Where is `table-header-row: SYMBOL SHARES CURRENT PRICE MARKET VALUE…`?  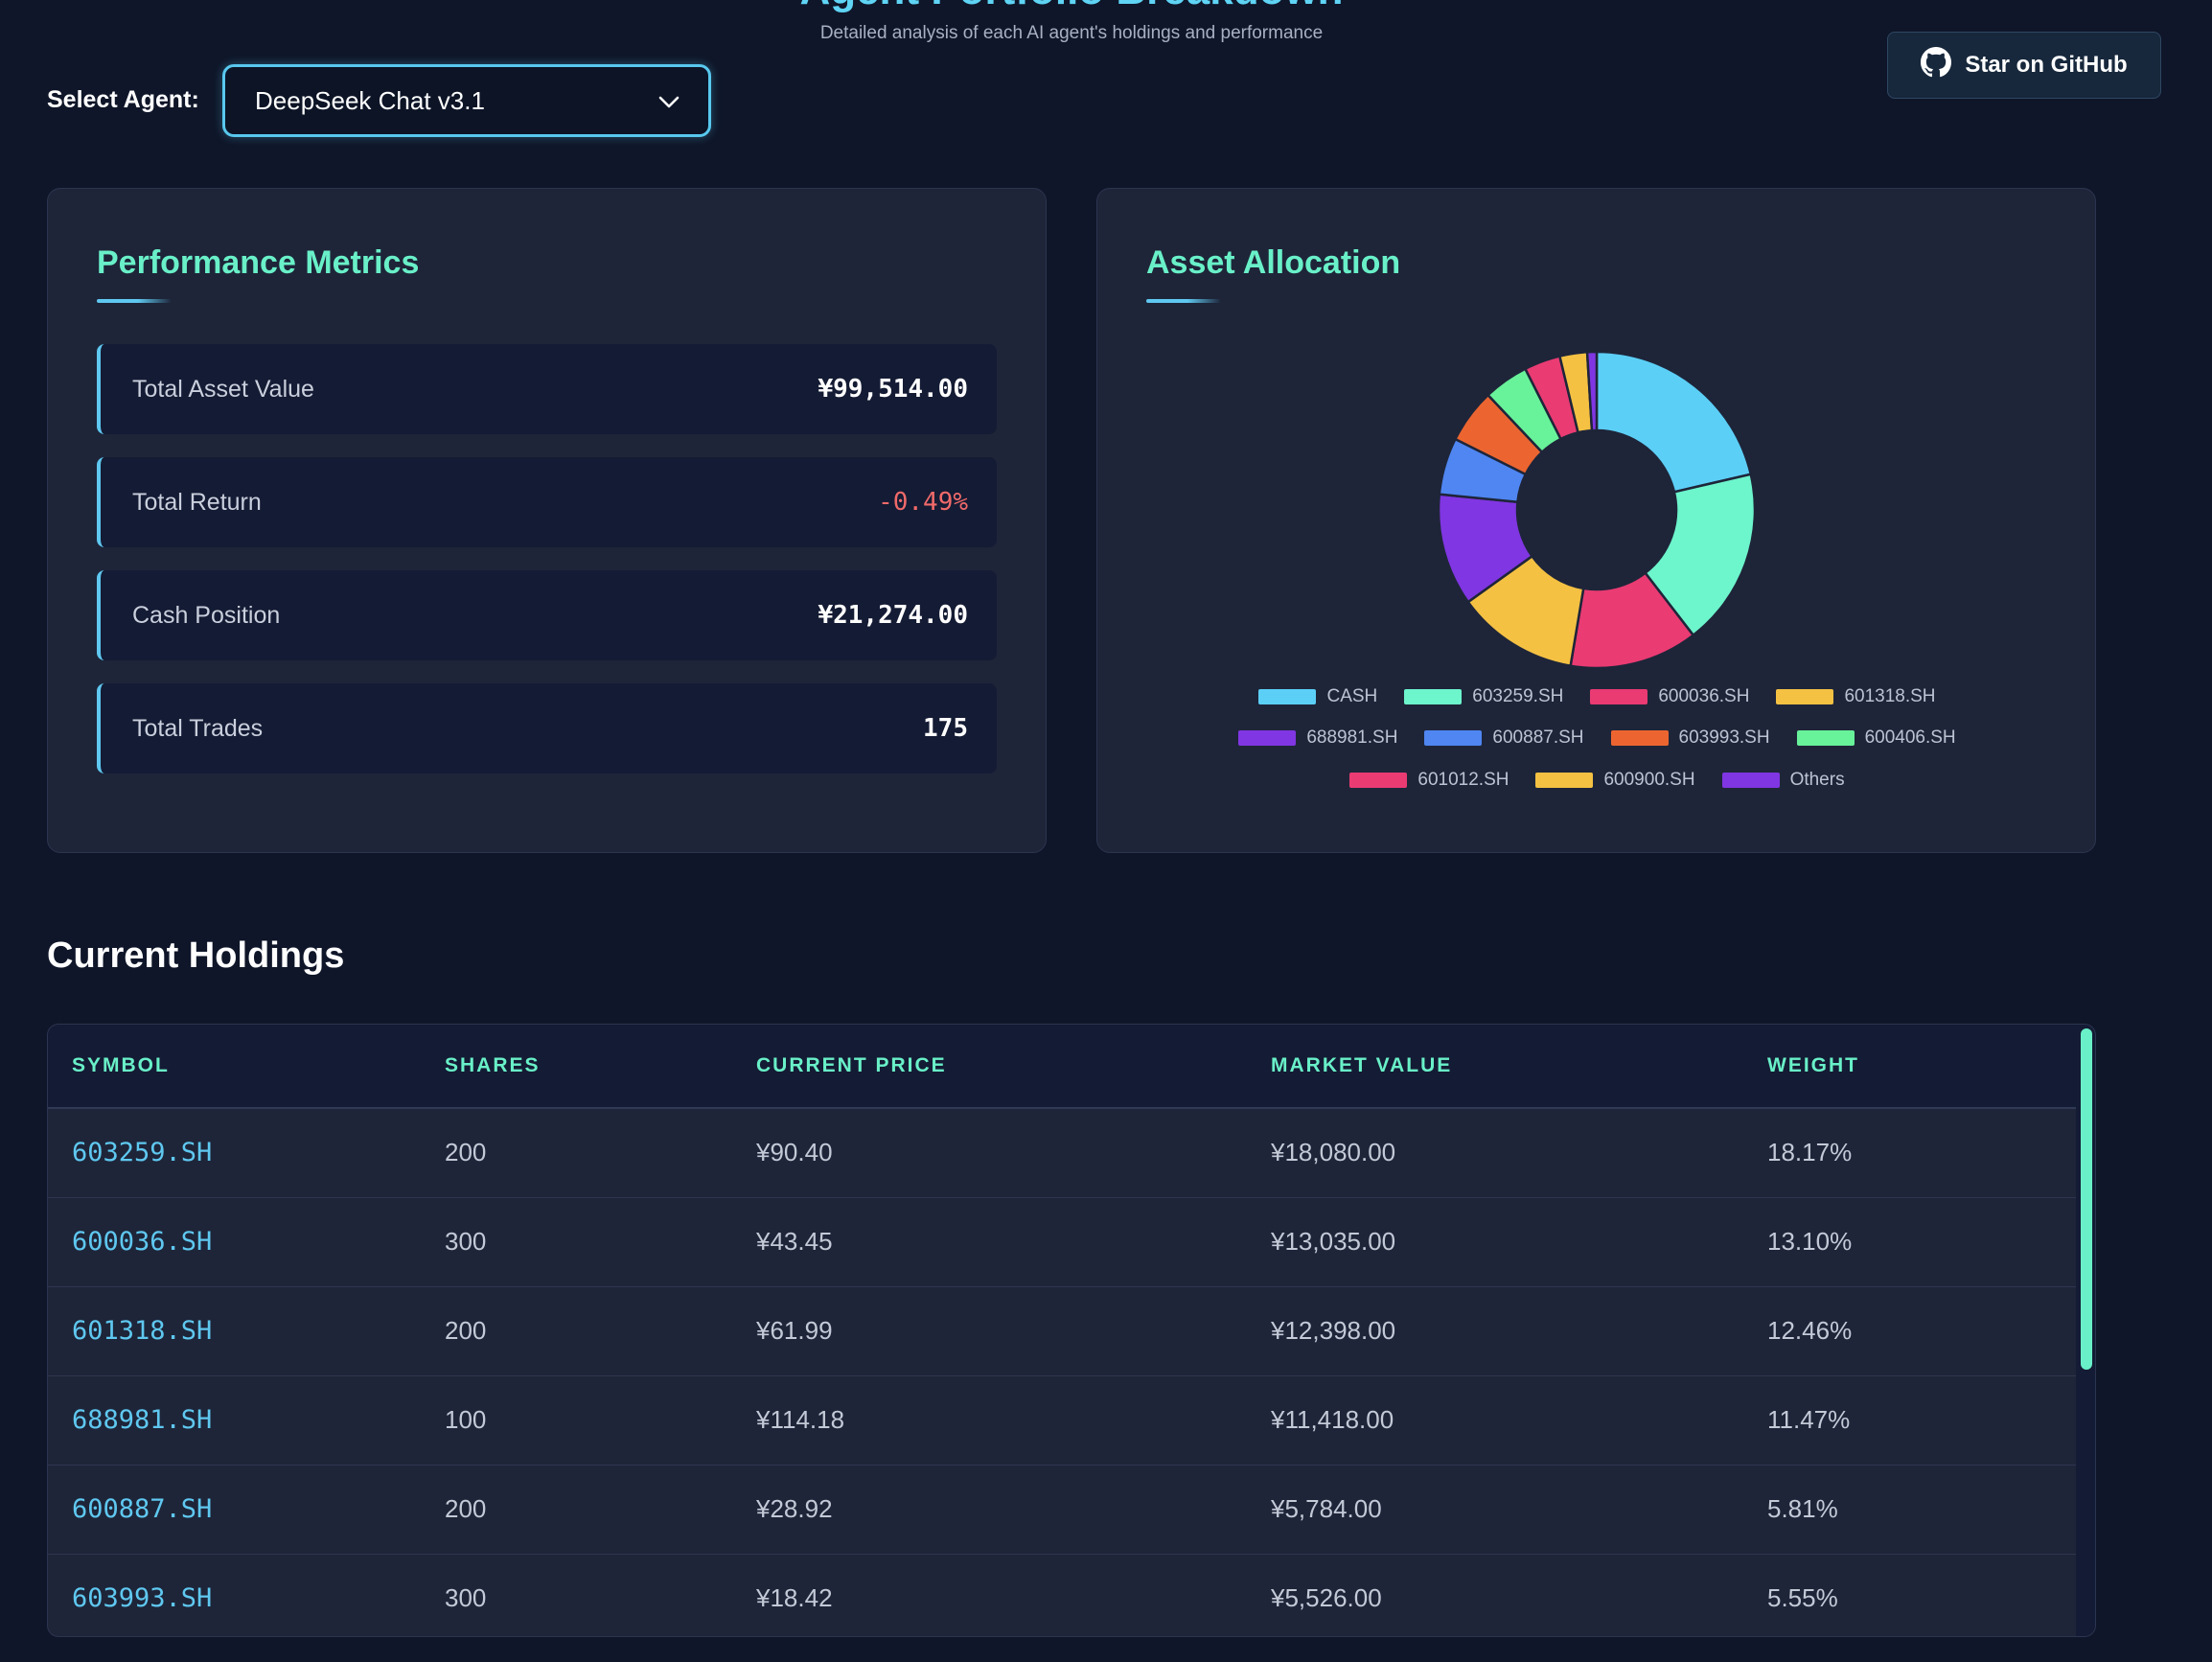
table-header-row: SYMBOL SHARES CURRENT PRICE MARKET VALUE… is located at coordinates (1062, 1066).